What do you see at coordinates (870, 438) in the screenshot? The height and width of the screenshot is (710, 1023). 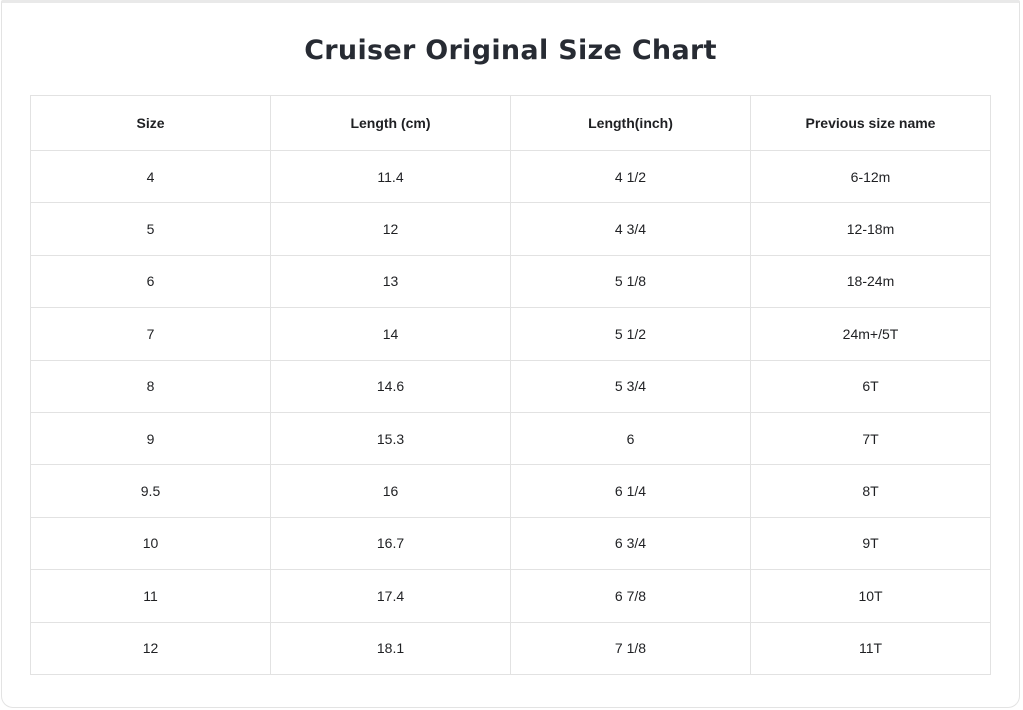 I see `table-cell: 7T` at bounding box center [870, 438].